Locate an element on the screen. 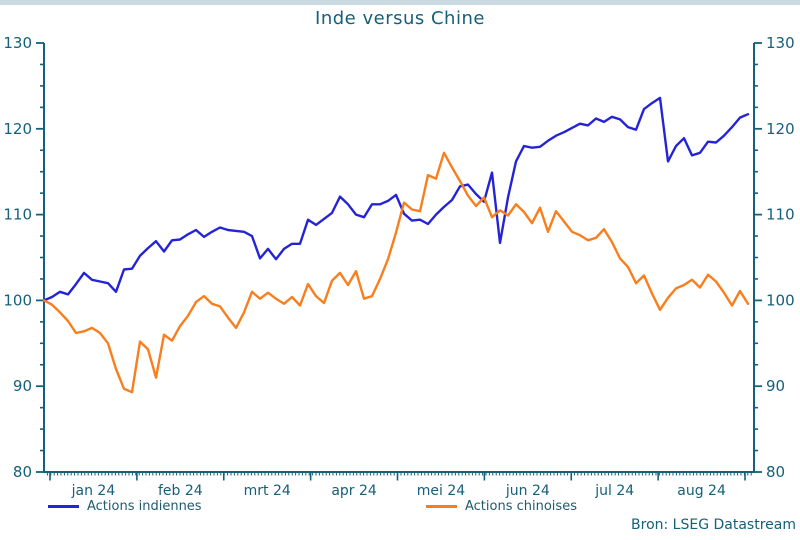 This screenshot has width=800, height=540. x-axis-month-label: jul 24 is located at coordinates (614, 491).